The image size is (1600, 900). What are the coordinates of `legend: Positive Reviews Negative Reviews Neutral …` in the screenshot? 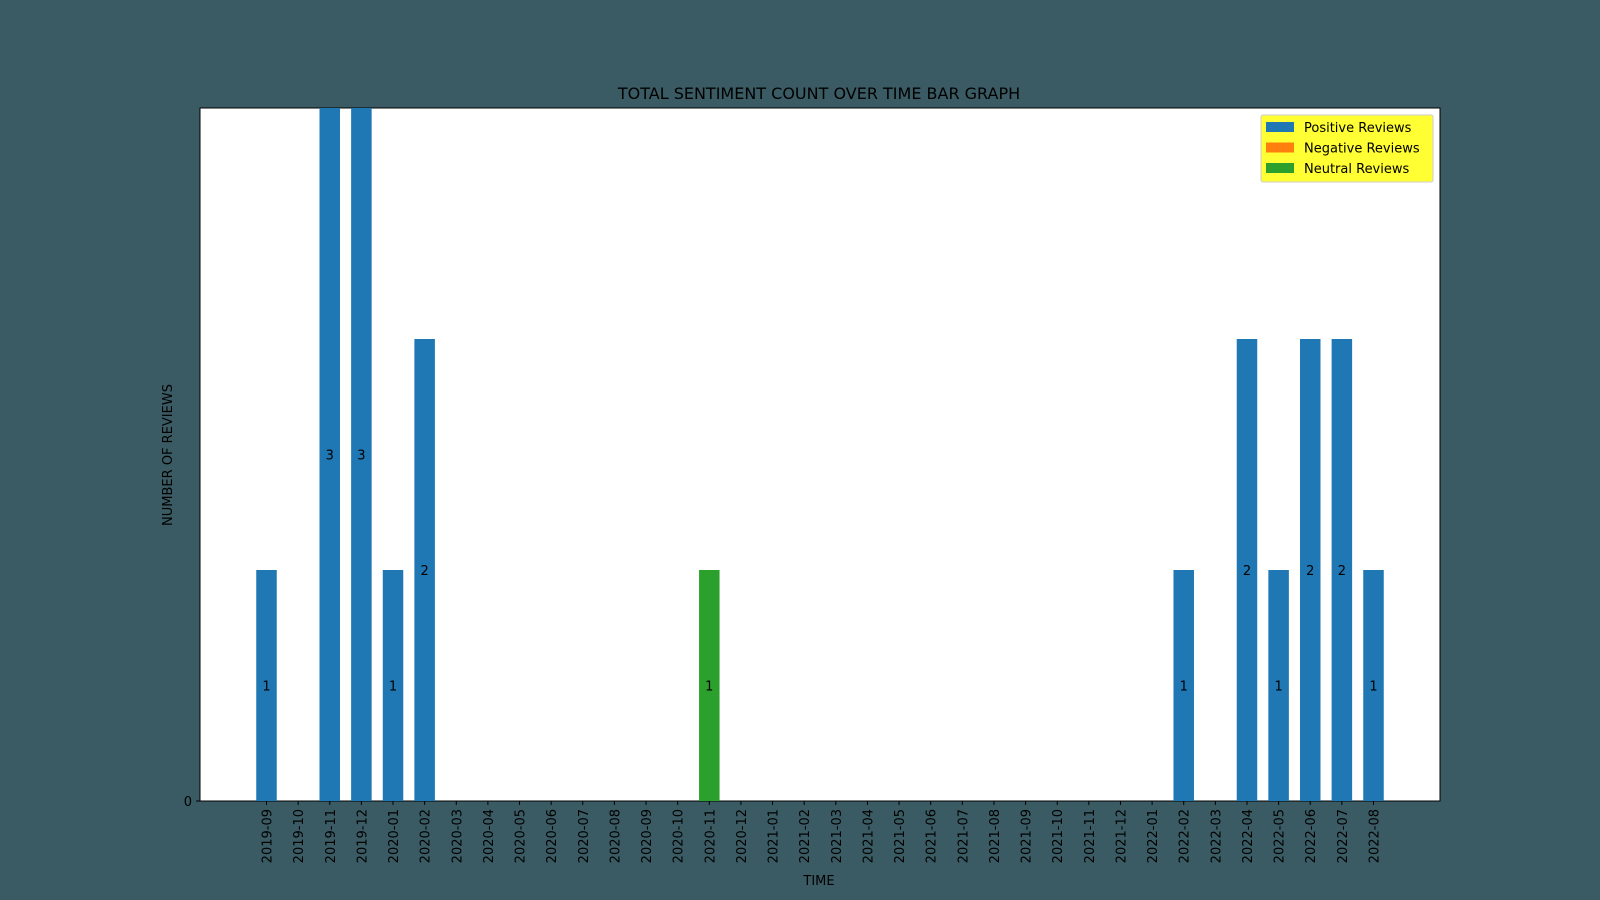 It's located at (1347, 148).